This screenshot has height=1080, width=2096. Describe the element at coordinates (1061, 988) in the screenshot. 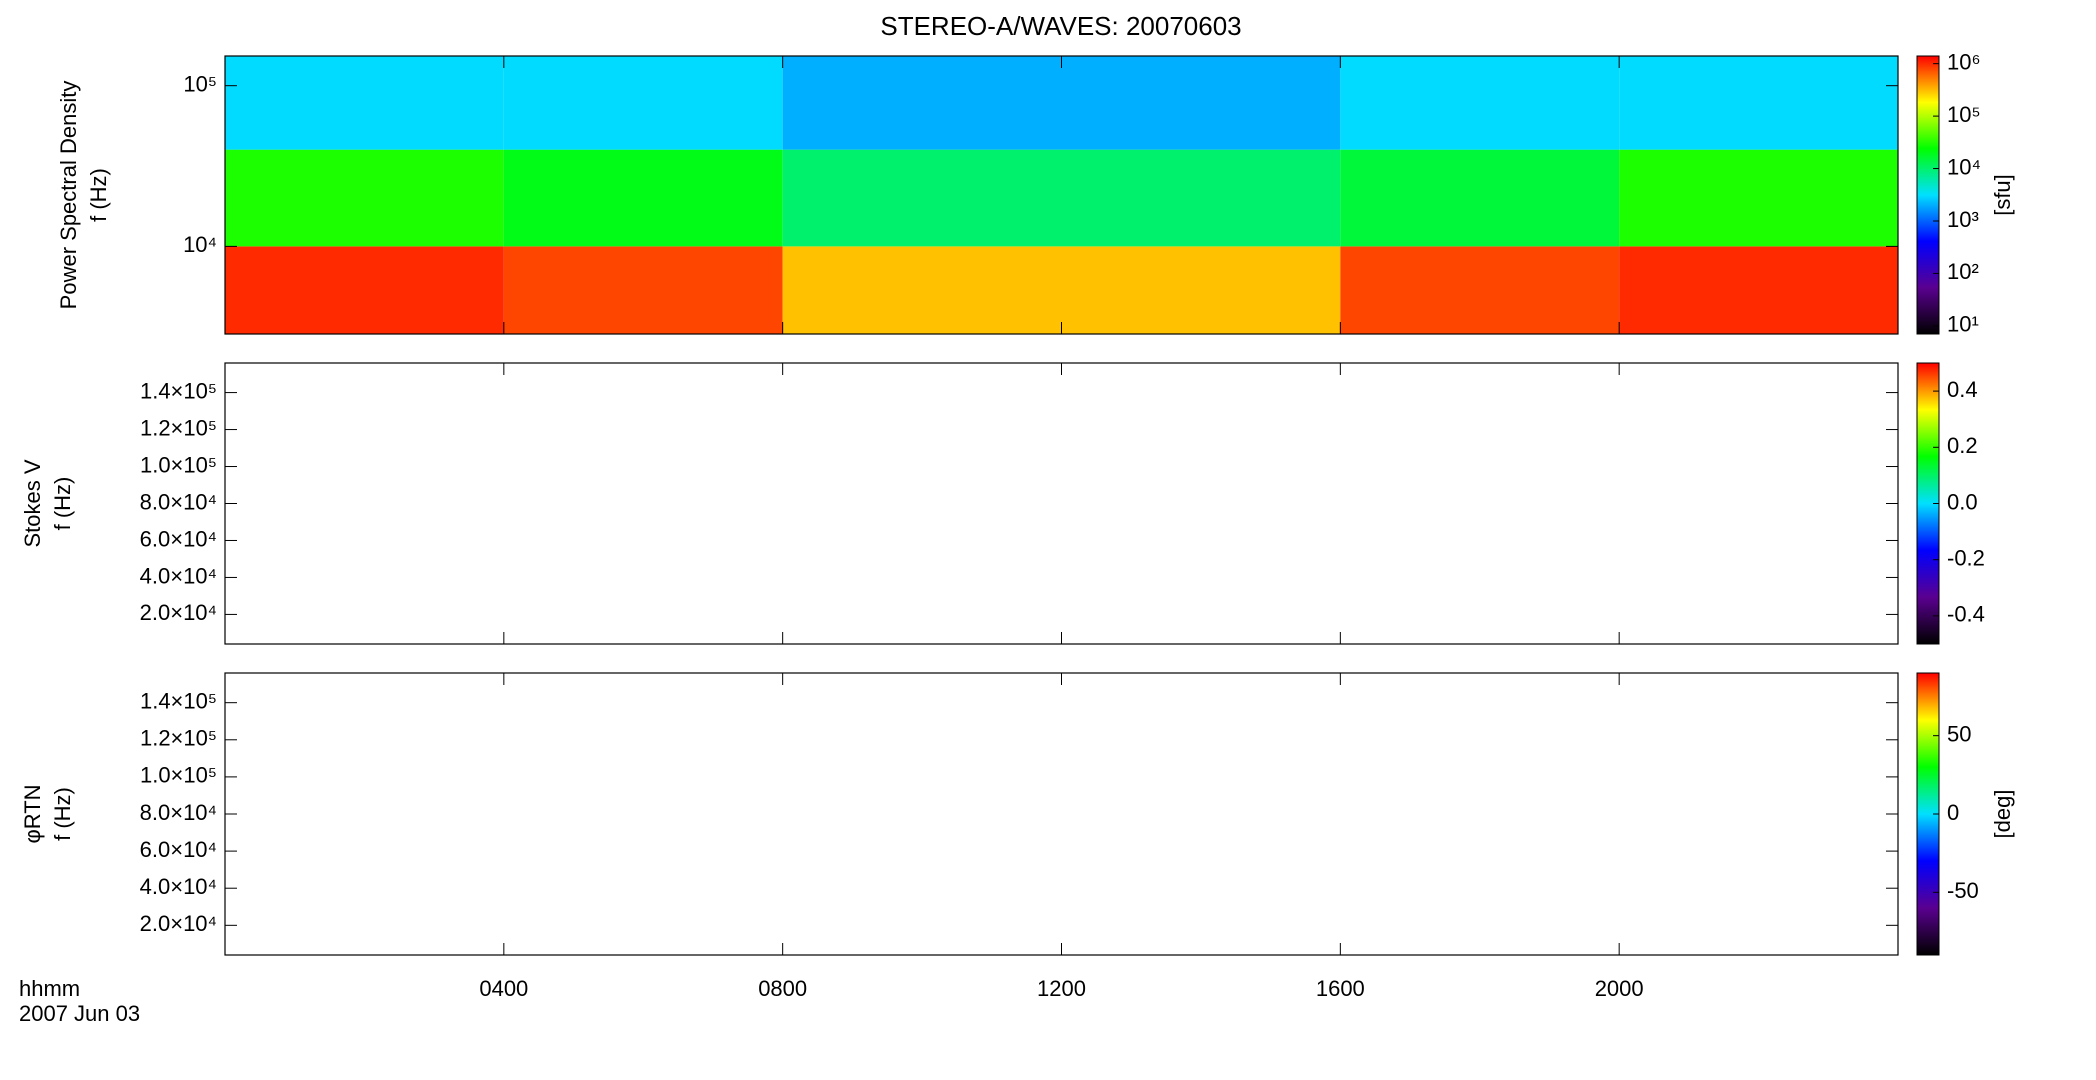

I see `x-tick-label: 1200` at that location.